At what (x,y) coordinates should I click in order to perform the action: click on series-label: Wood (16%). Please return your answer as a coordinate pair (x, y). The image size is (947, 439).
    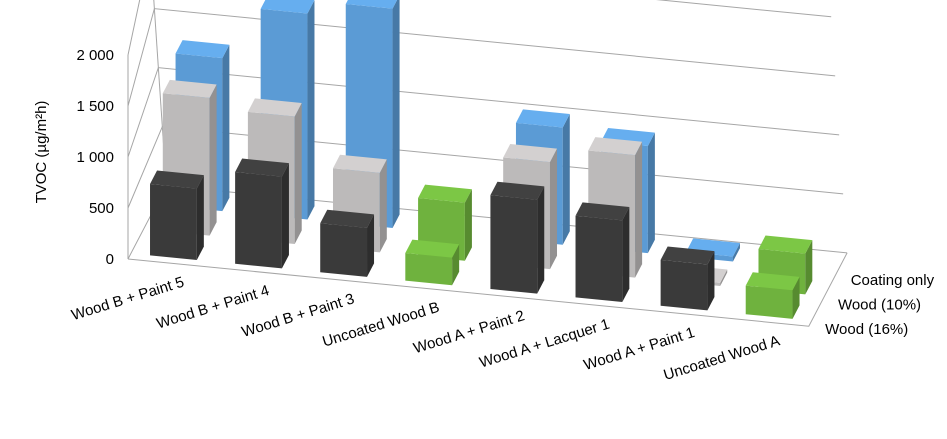
    Looking at the image, I should click on (866, 329).